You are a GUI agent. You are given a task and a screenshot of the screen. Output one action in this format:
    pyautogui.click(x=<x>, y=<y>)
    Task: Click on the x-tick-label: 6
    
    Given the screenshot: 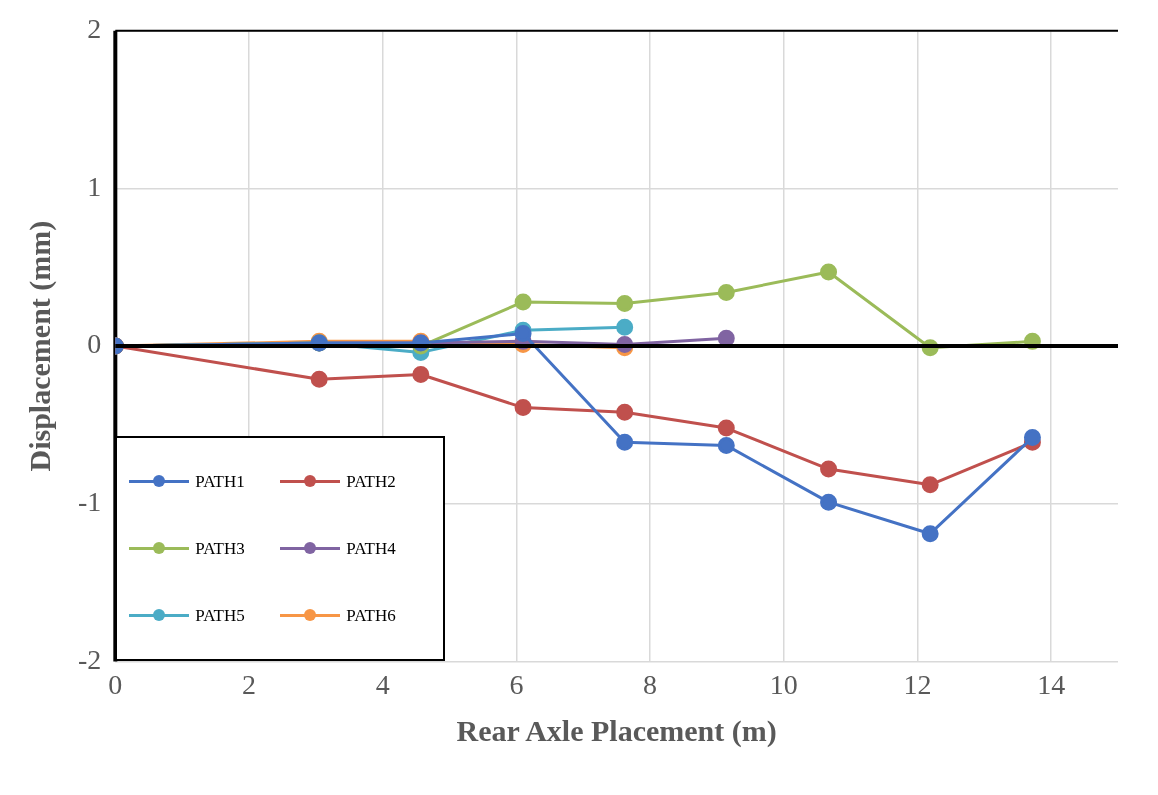 What is the action you would take?
    pyautogui.click(x=516, y=684)
    